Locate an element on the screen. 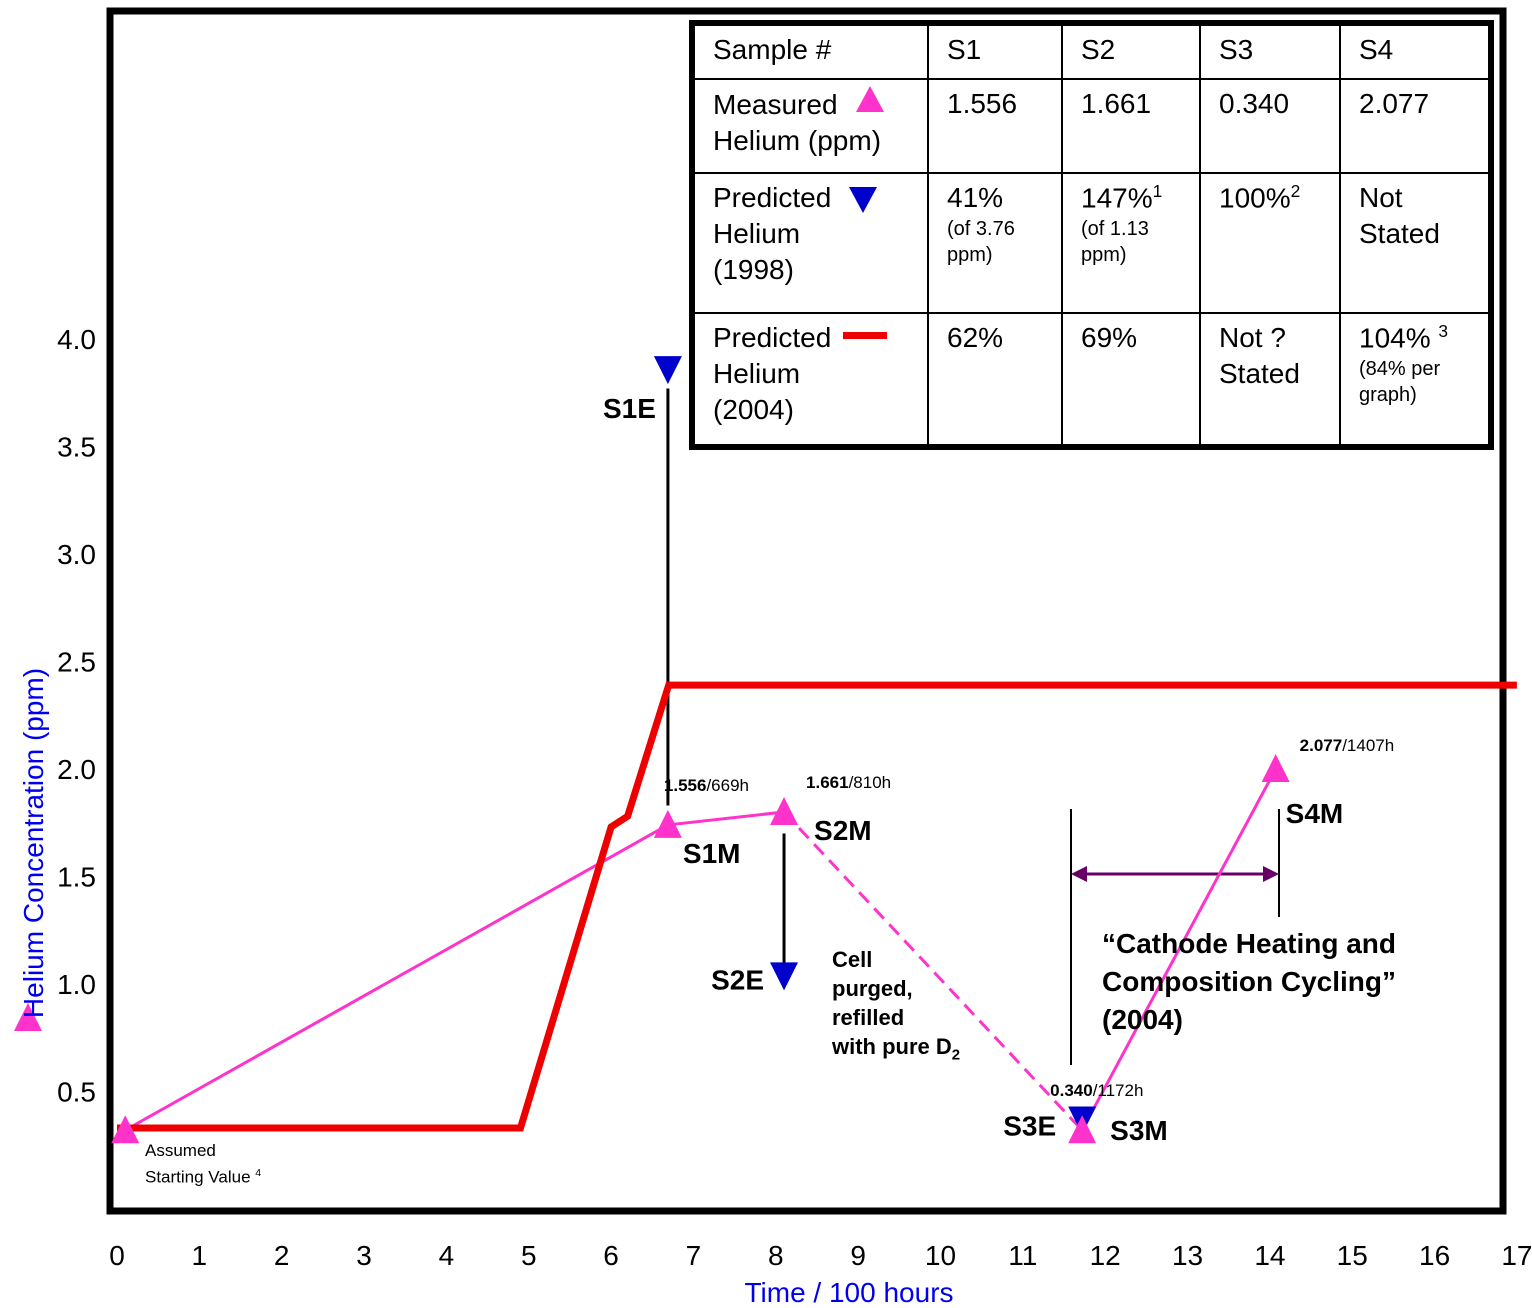 The height and width of the screenshot is (1308, 1532). measured-series-line-late is located at coordinates (1179, 949).